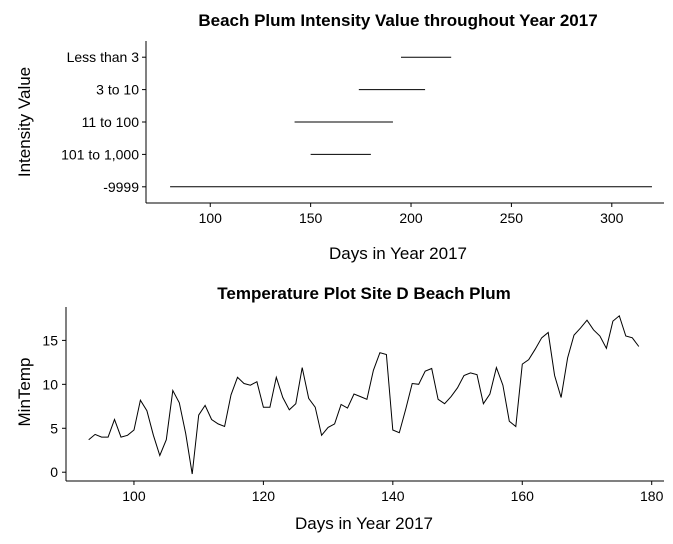 The image size is (673, 544). Describe the element at coordinates (612, 218) in the screenshot. I see `x-tick-label: 300` at that location.